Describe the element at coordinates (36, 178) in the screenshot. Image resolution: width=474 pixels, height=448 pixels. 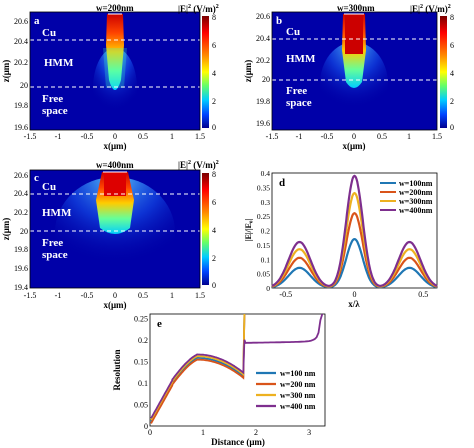
I see `panel-letter: c` at that location.